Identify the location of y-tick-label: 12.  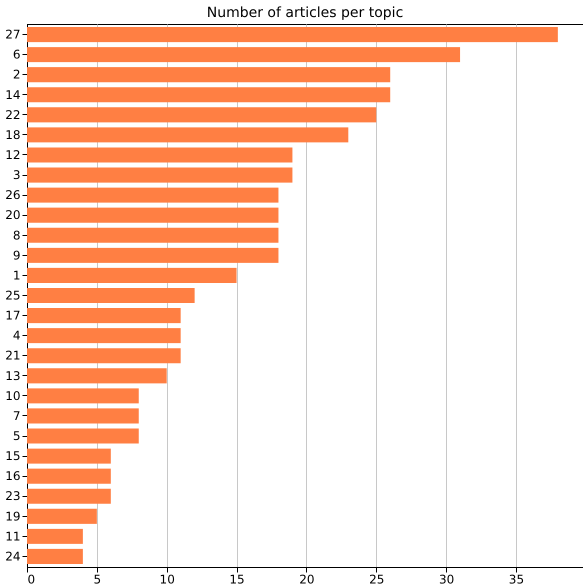
(12, 155).